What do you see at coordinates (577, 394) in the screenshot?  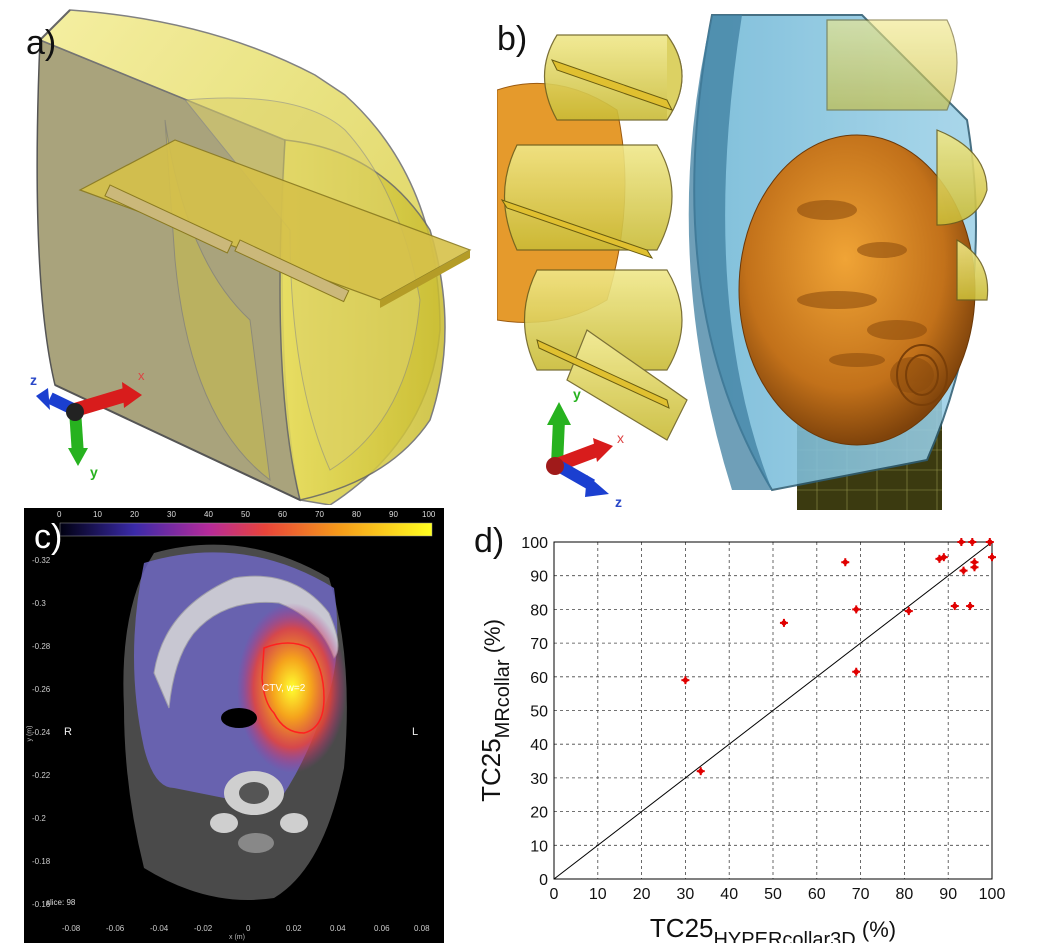 I see `panel-b-axis-y-label: y` at bounding box center [577, 394].